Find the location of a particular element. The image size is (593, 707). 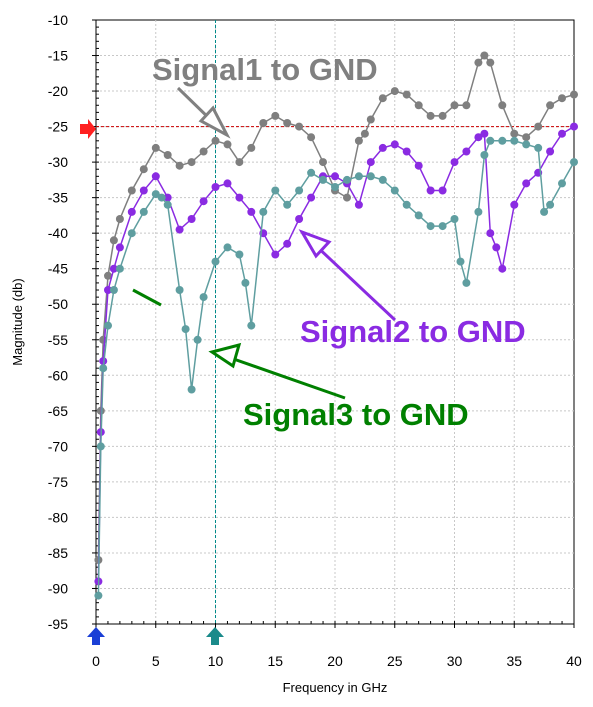

y-tick-label: -35 is located at coordinates (58, 198).